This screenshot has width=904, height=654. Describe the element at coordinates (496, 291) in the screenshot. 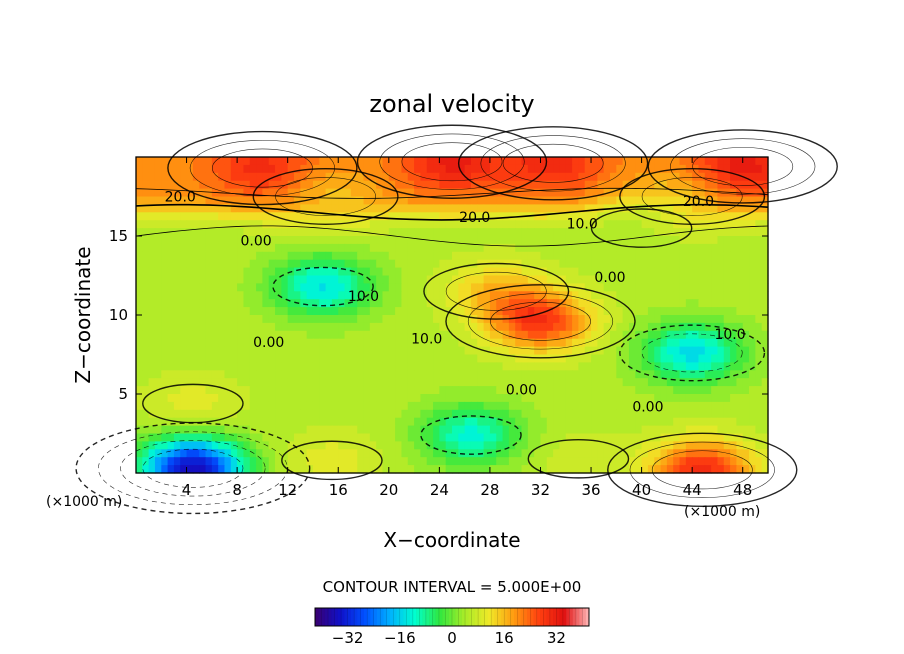

I see `contour-line` at that location.